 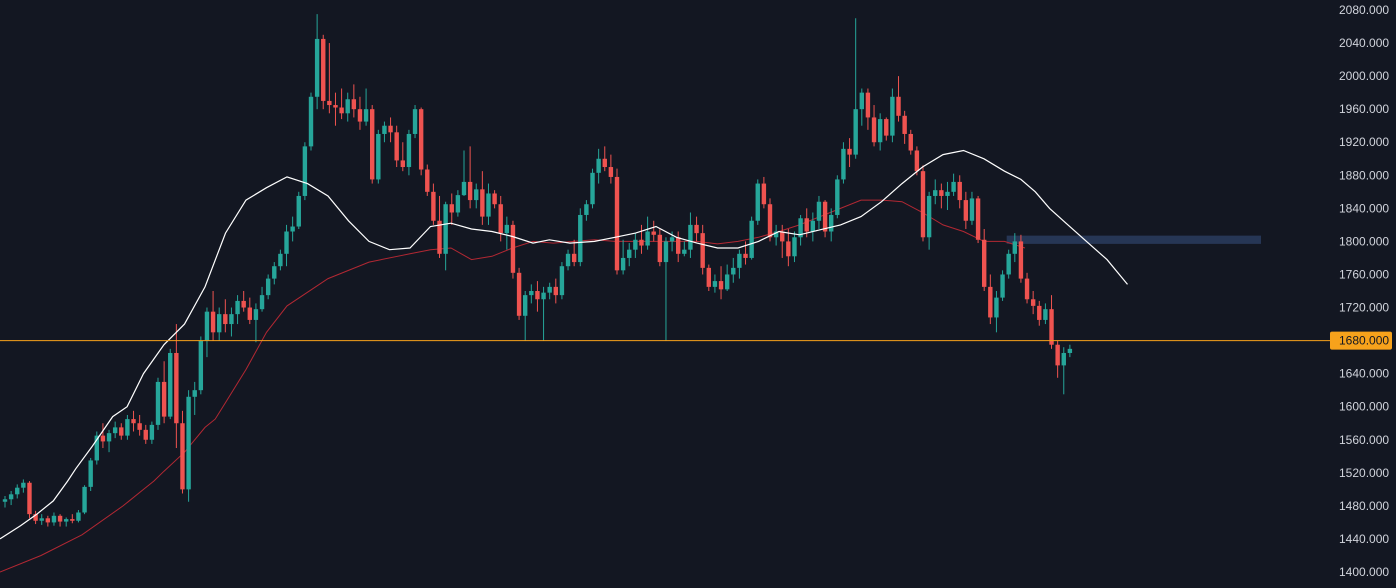 I want to click on price-tick-label: 1560.000, so click(x=1364, y=440).